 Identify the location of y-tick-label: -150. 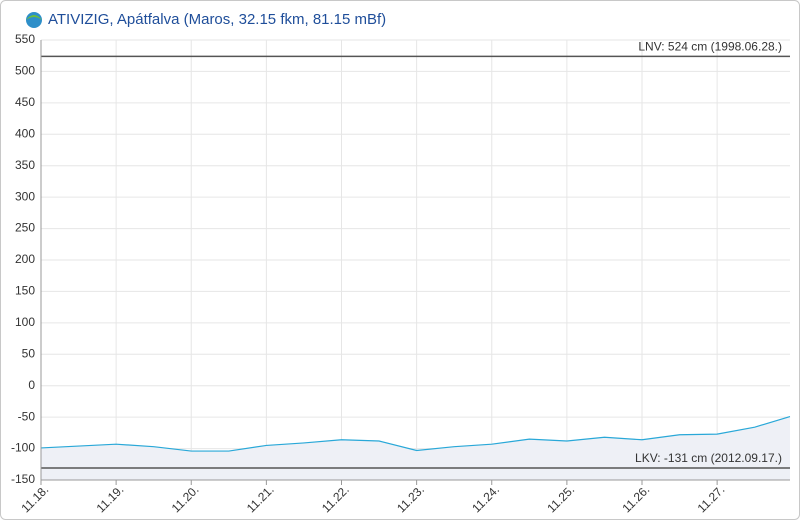
(23, 479).